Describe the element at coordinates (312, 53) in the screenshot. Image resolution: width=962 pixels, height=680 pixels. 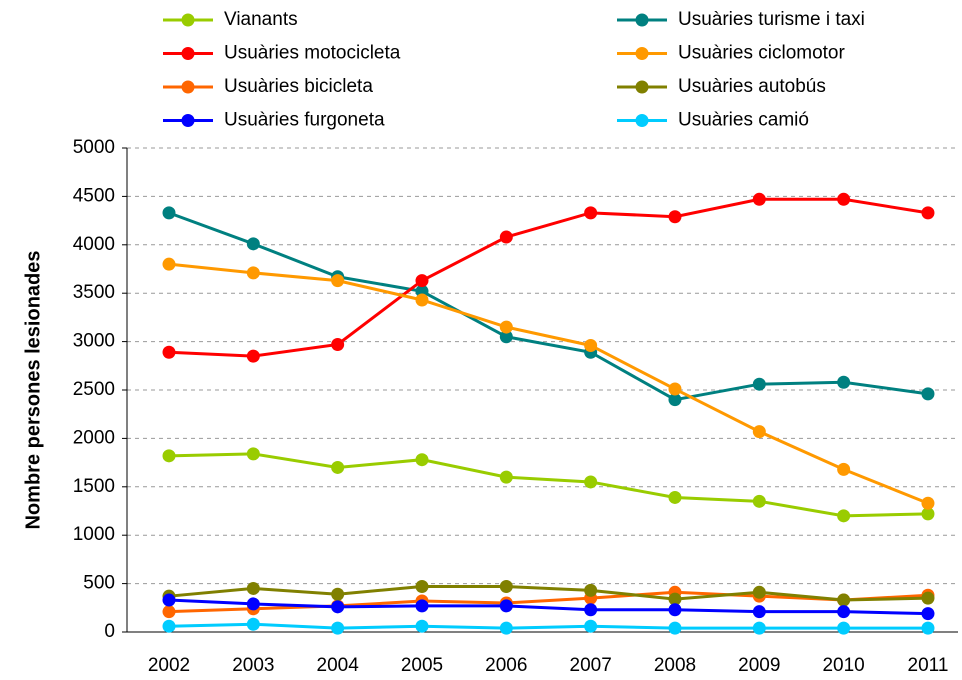
I see `legend-label: Usuàries motocicleta` at that location.